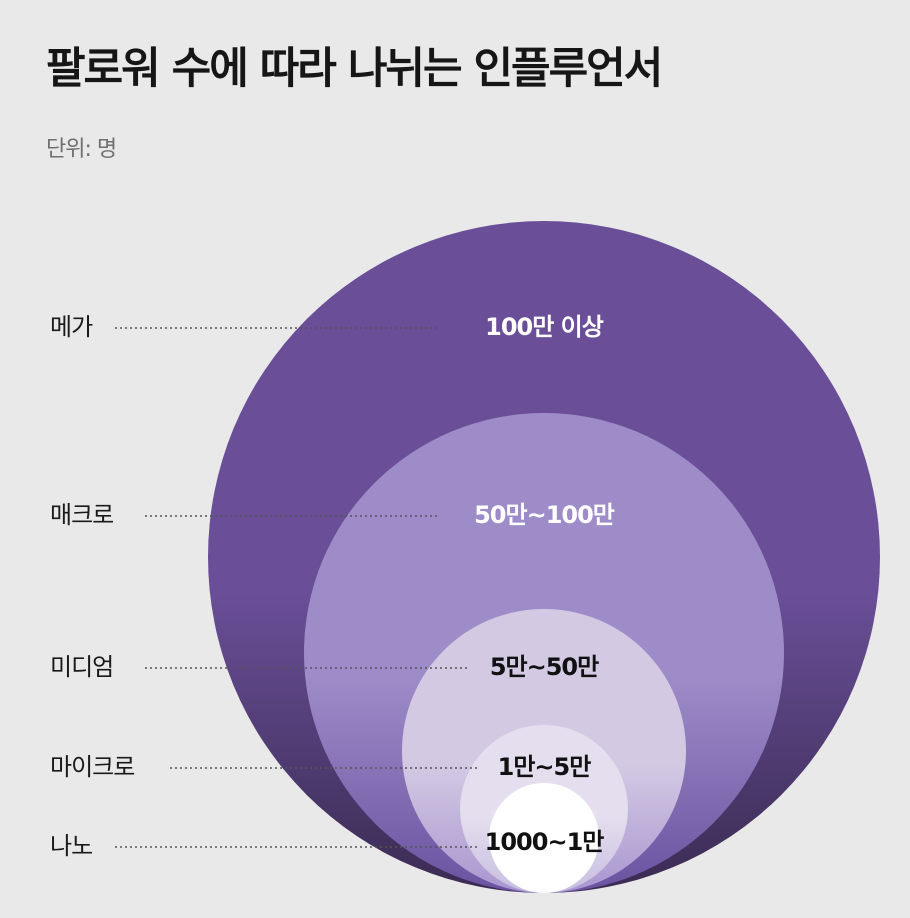 The image size is (910, 918). Describe the element at coordinates (81, 515) in the screenshot. I see `tier-name-1: 매크로` at that location.